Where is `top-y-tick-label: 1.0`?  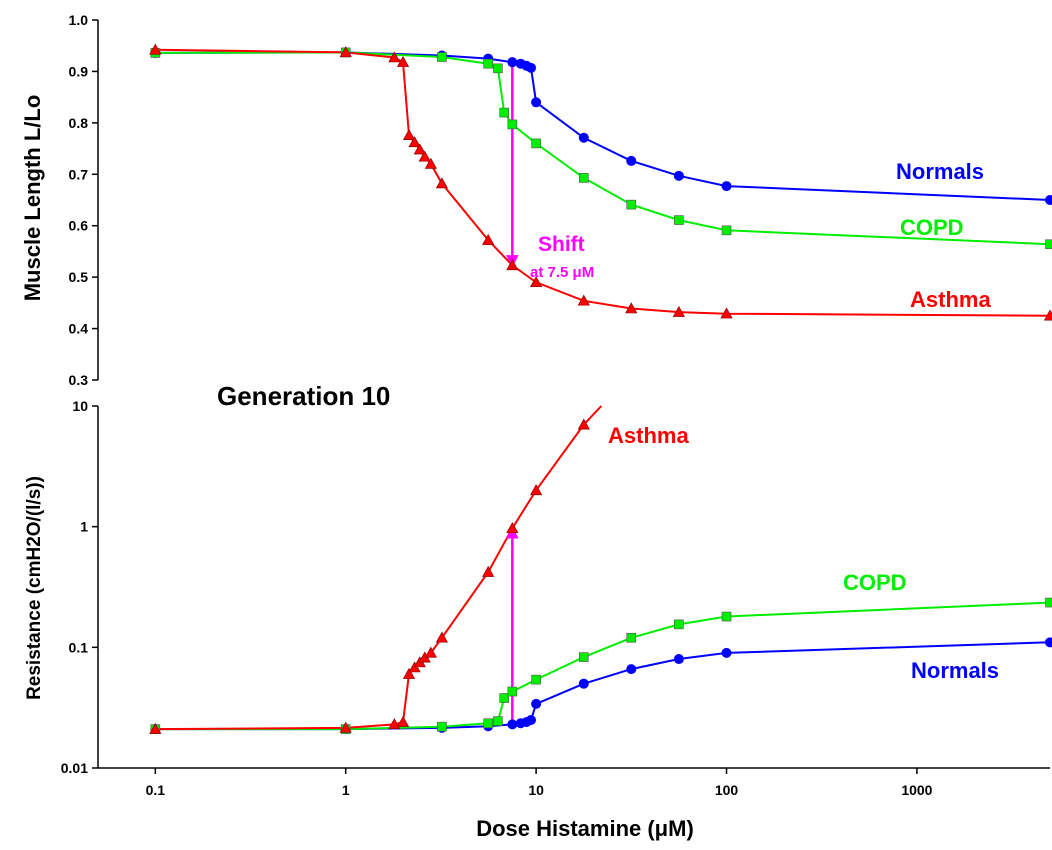 top-y-tick-label: 1.0 is located at coordinates (79, 20).